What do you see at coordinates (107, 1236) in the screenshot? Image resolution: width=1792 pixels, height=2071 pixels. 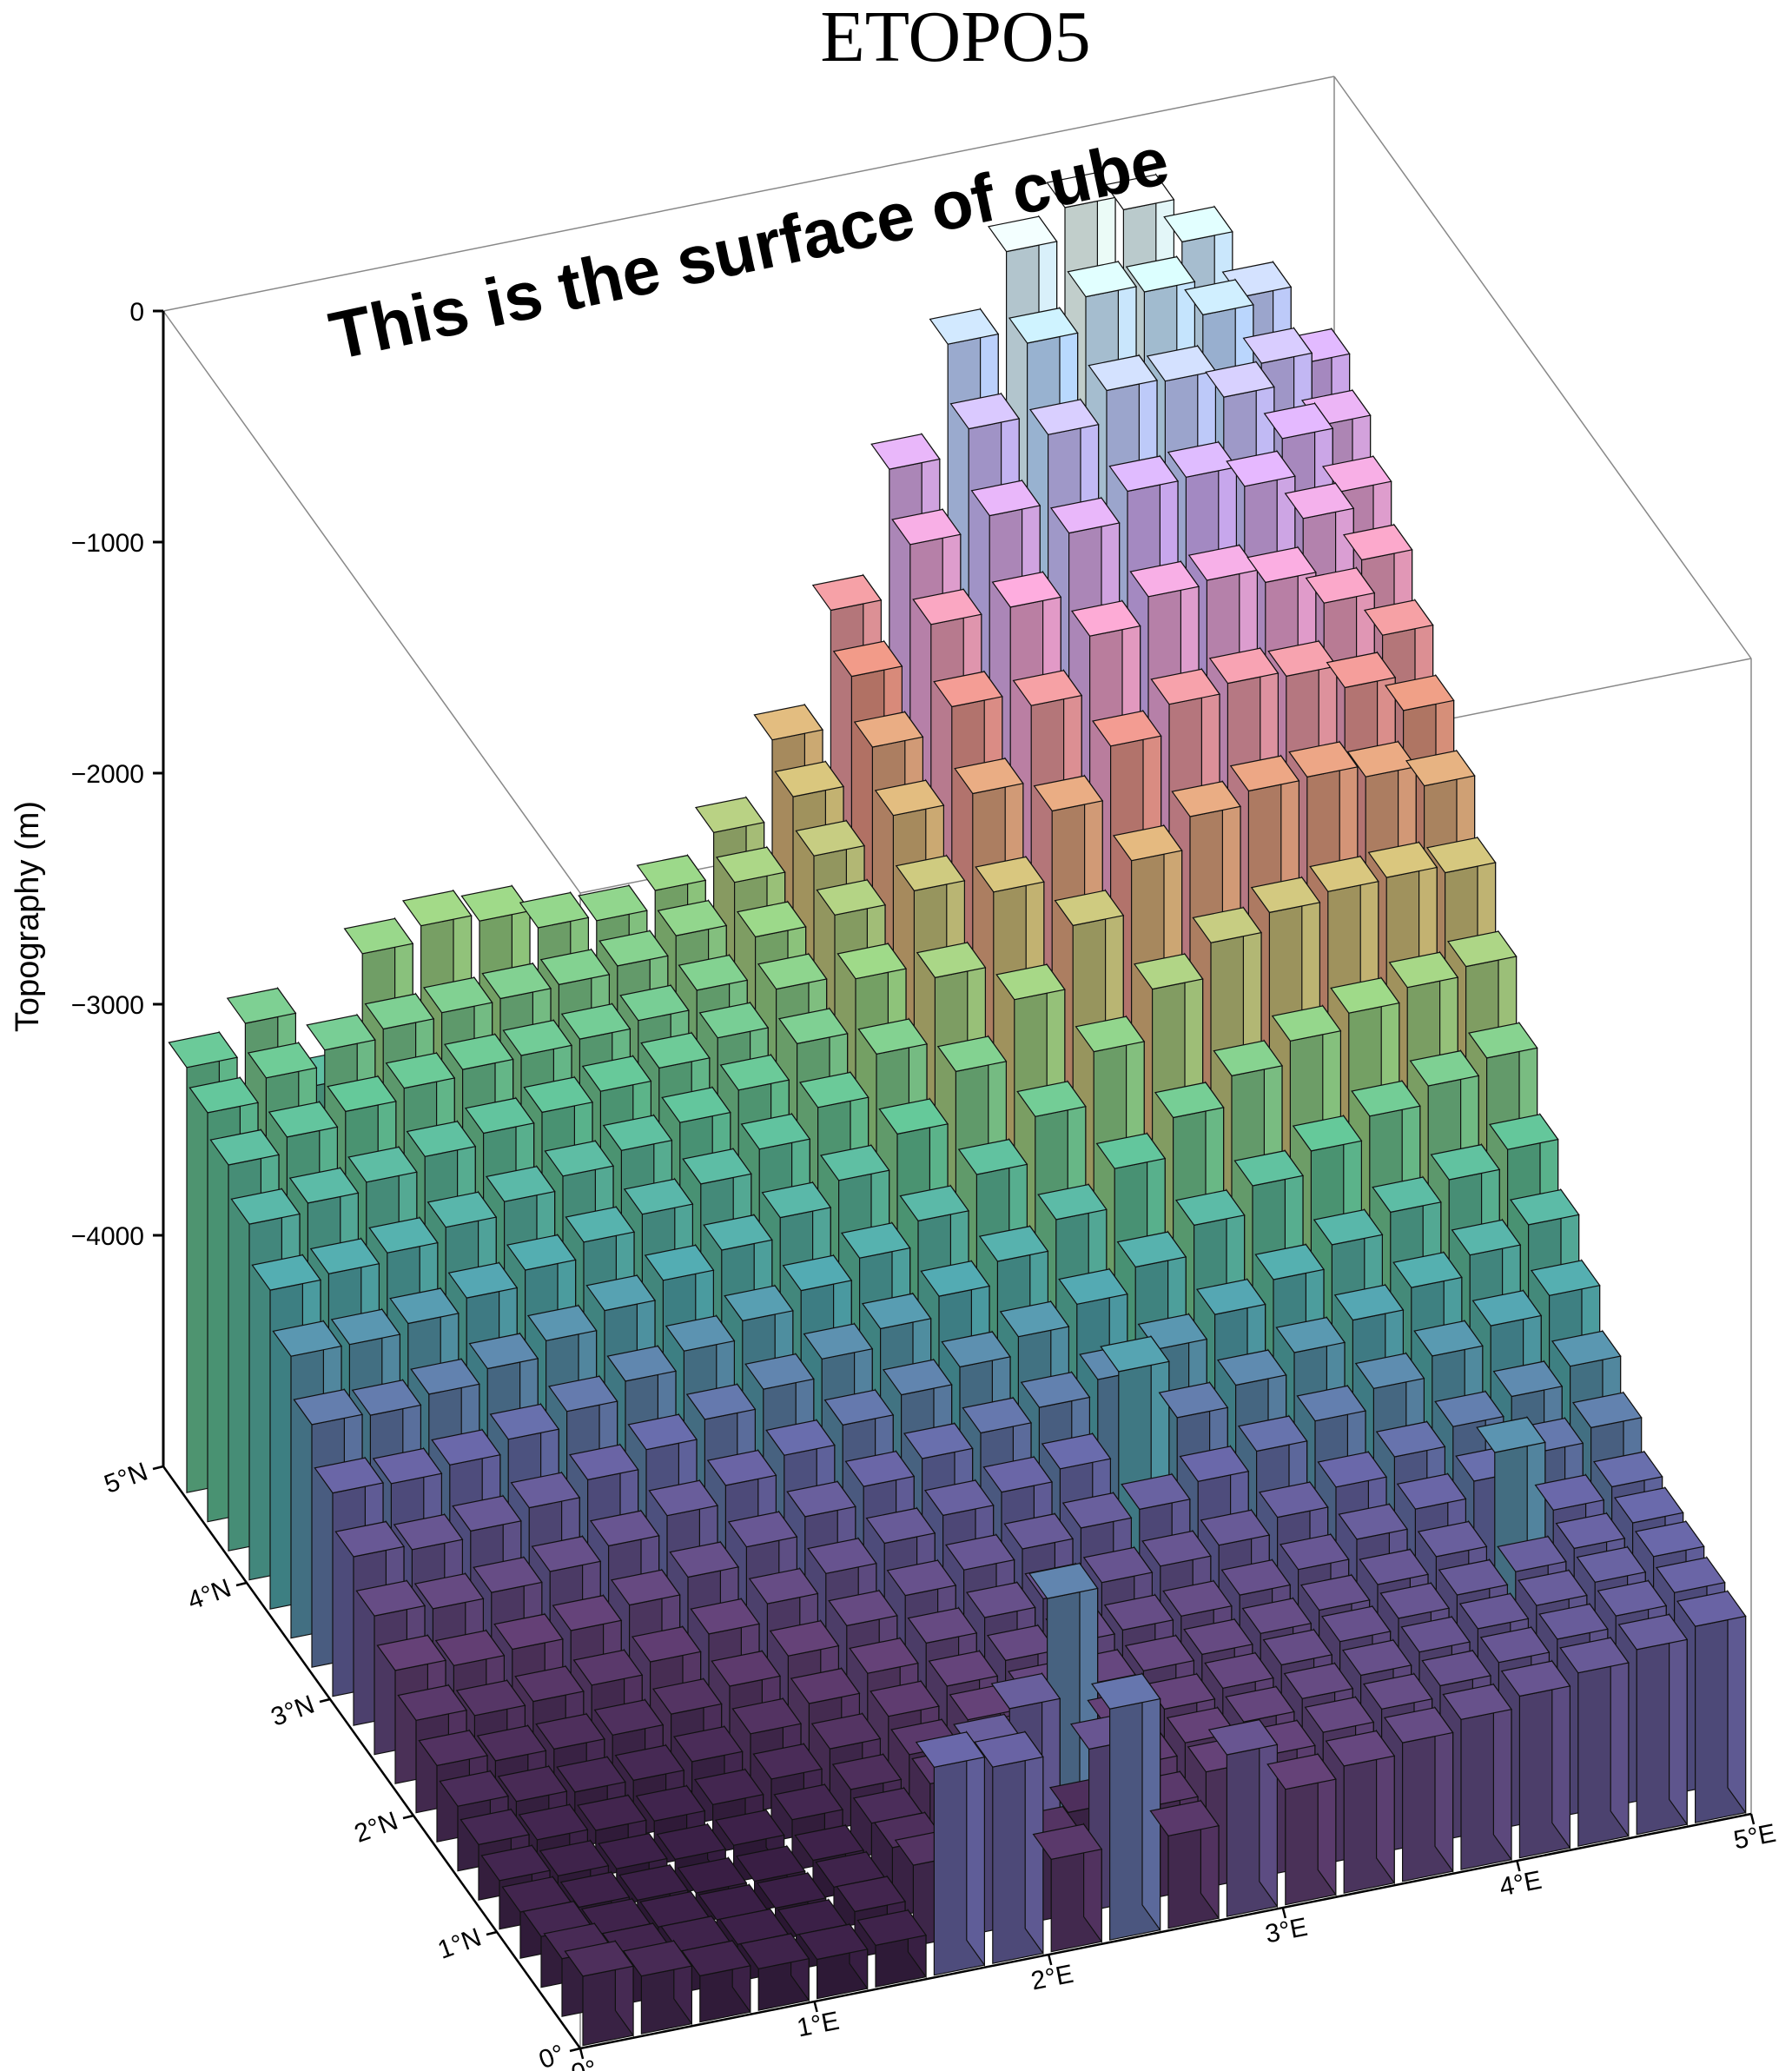 I see `z-tick-label: −4000` at bounding box center [107, 1236].